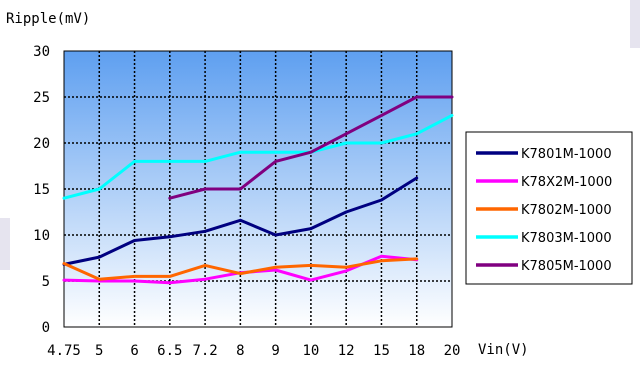 The height and width of the screenshot is (367, 640). What do you see at coordinates (169, 351) in the screenshot?
I see `x-tick-label: 6.5` at bounding box center [169, 351].